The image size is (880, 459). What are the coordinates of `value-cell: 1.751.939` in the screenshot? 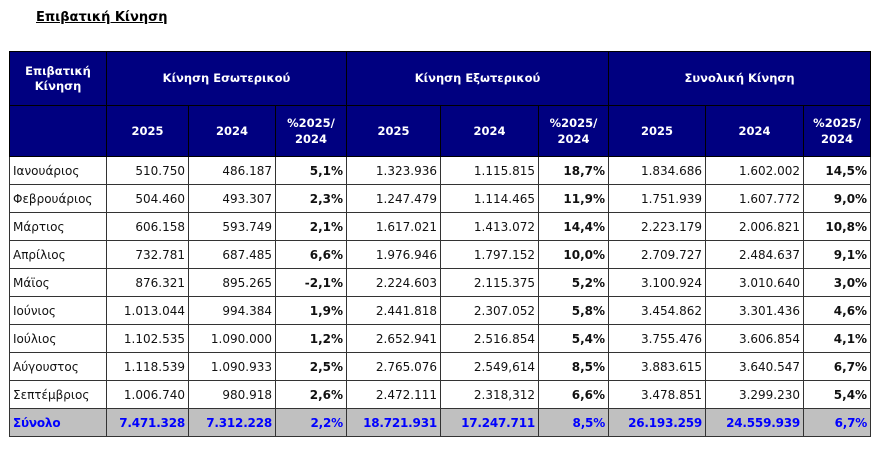 It's located at (657, 198).